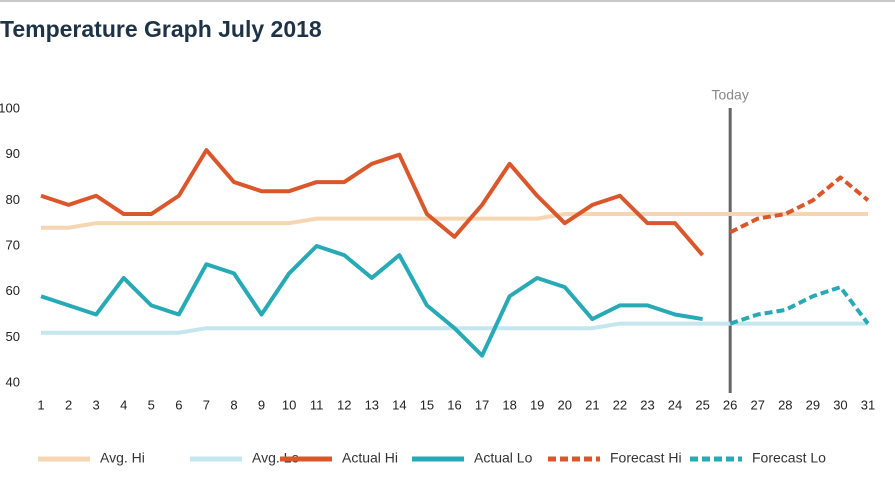 The width and height of the screenshot is (895, 483). What do you see at coordinates (13, 244) in the screenshot?
I see `y-tick-label: 70` at bounding box center [13, 244].